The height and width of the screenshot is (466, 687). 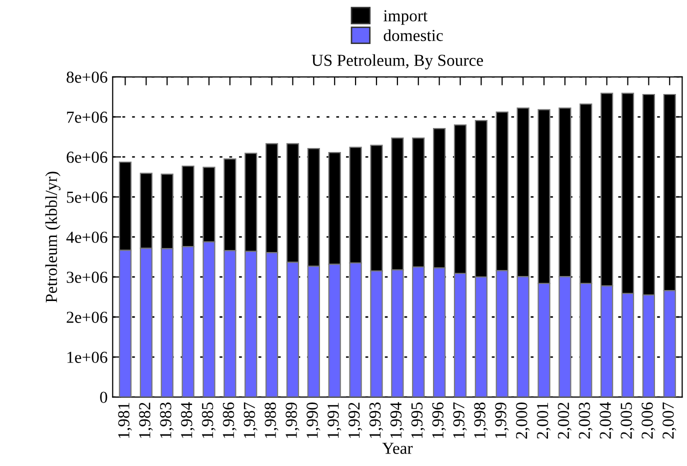 I want to click on x-tick-label: 2,004, so click(x=607, y=420).